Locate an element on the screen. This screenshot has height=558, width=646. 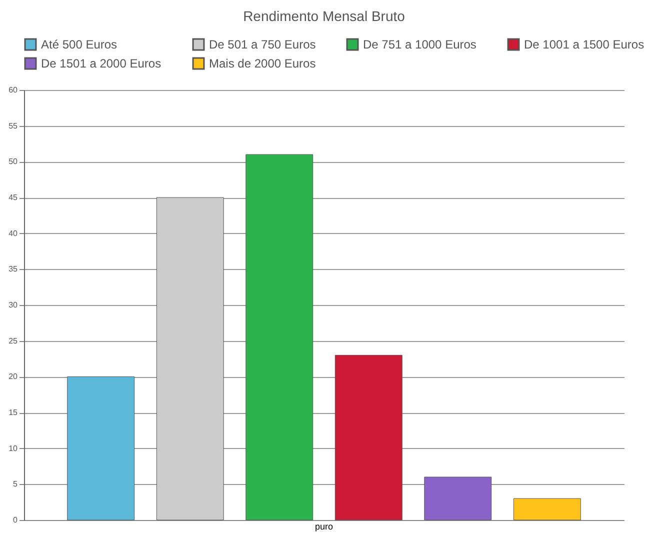
y-tick-label: 15 is located at coordinates (13, 412).